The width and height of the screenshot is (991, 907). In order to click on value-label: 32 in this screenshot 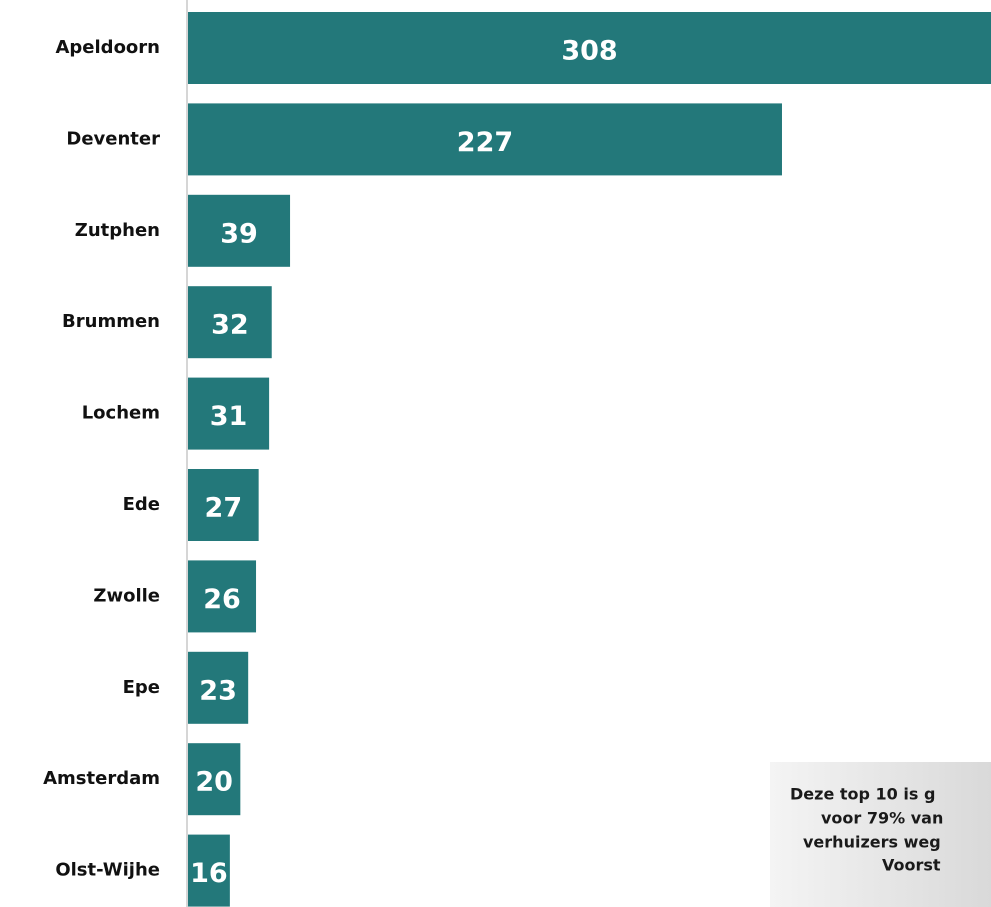, I will do `click(230, 325)`.